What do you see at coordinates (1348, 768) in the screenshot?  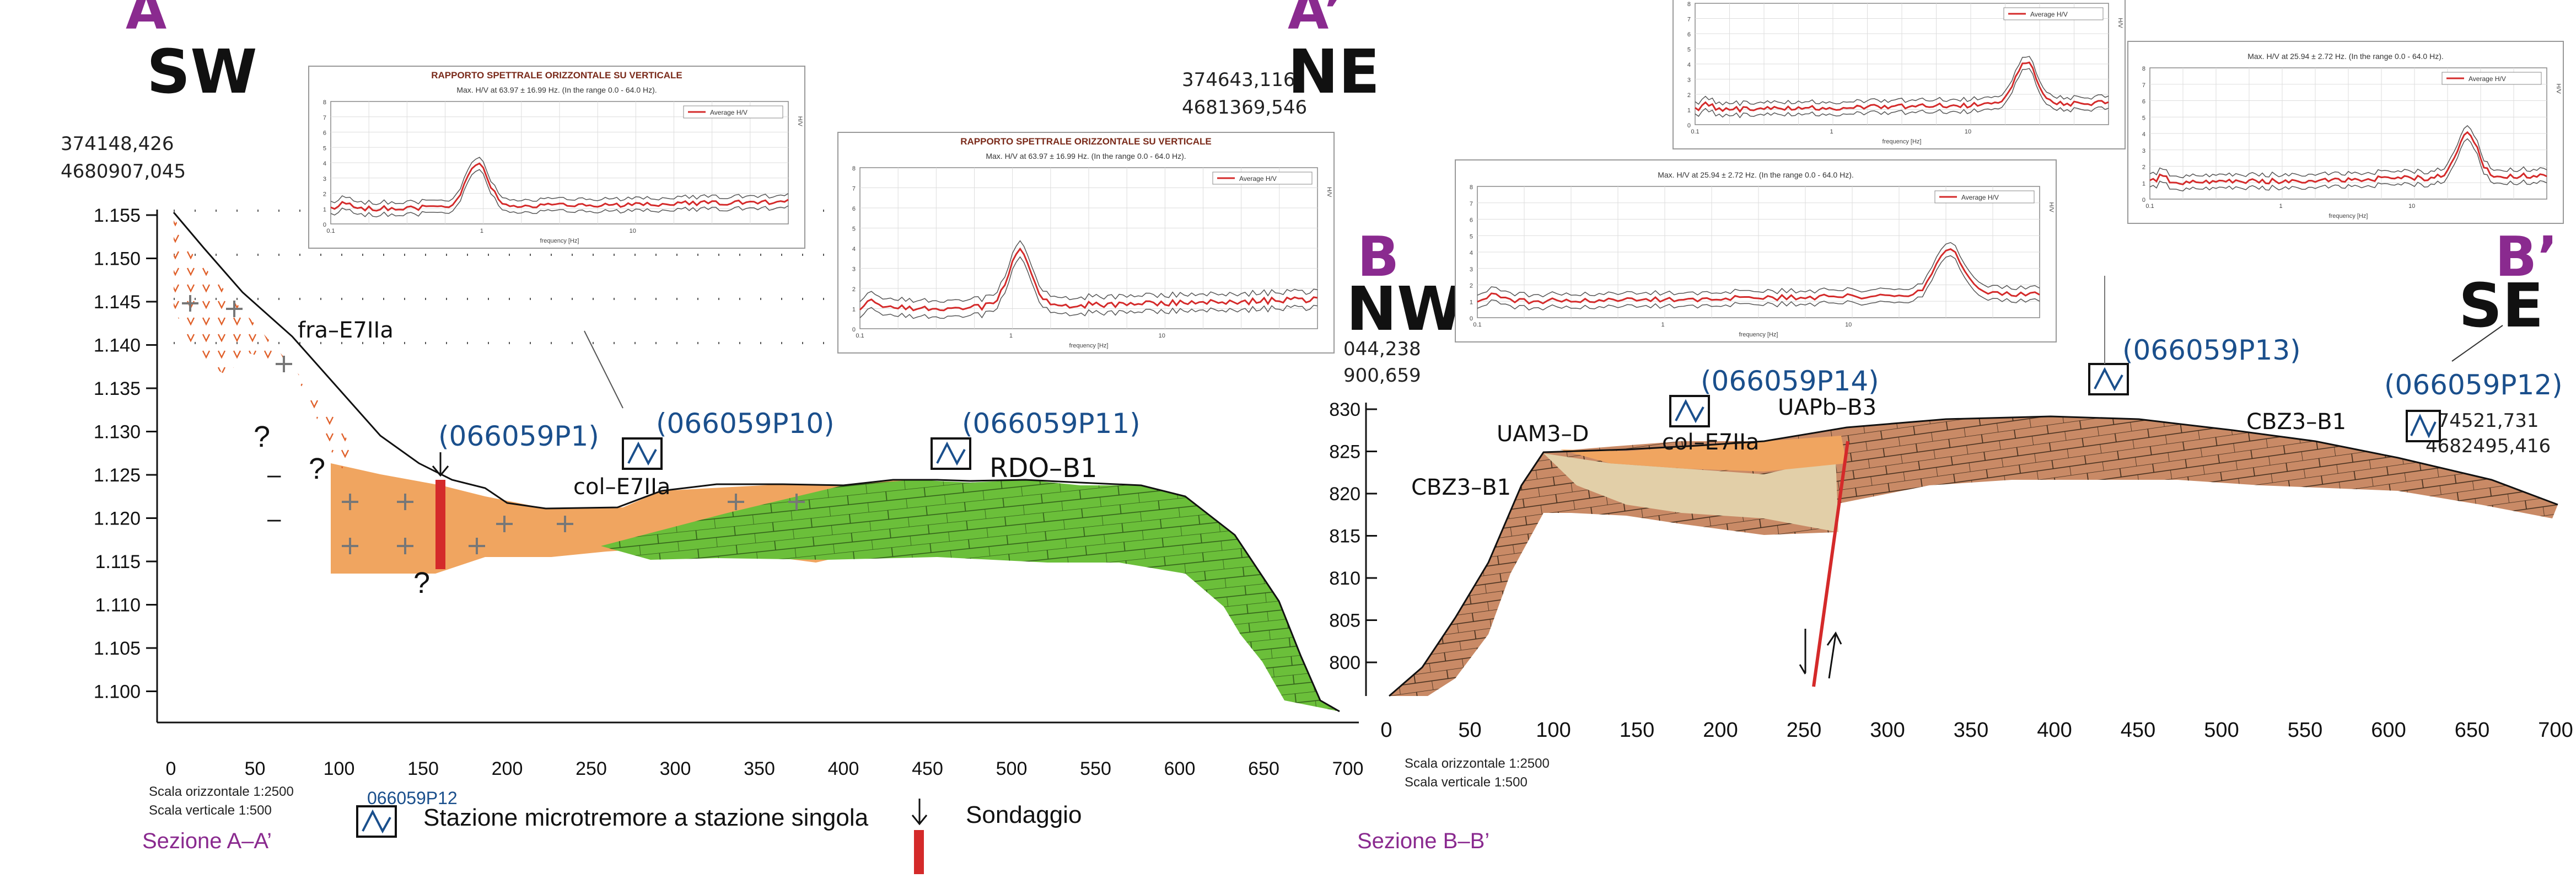 I see `x-tick-label: 700` at bounding box center [1348, 768].